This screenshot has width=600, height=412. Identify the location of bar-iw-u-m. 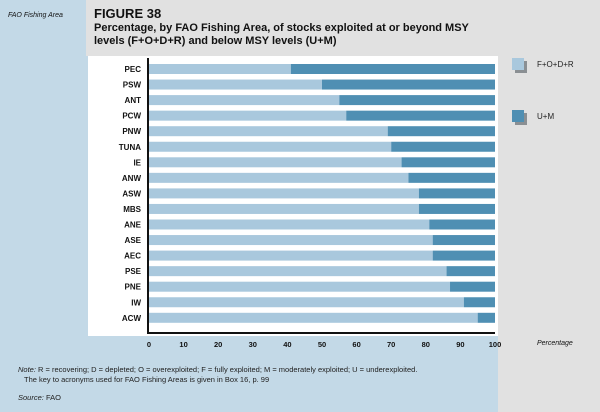
(479, 302).